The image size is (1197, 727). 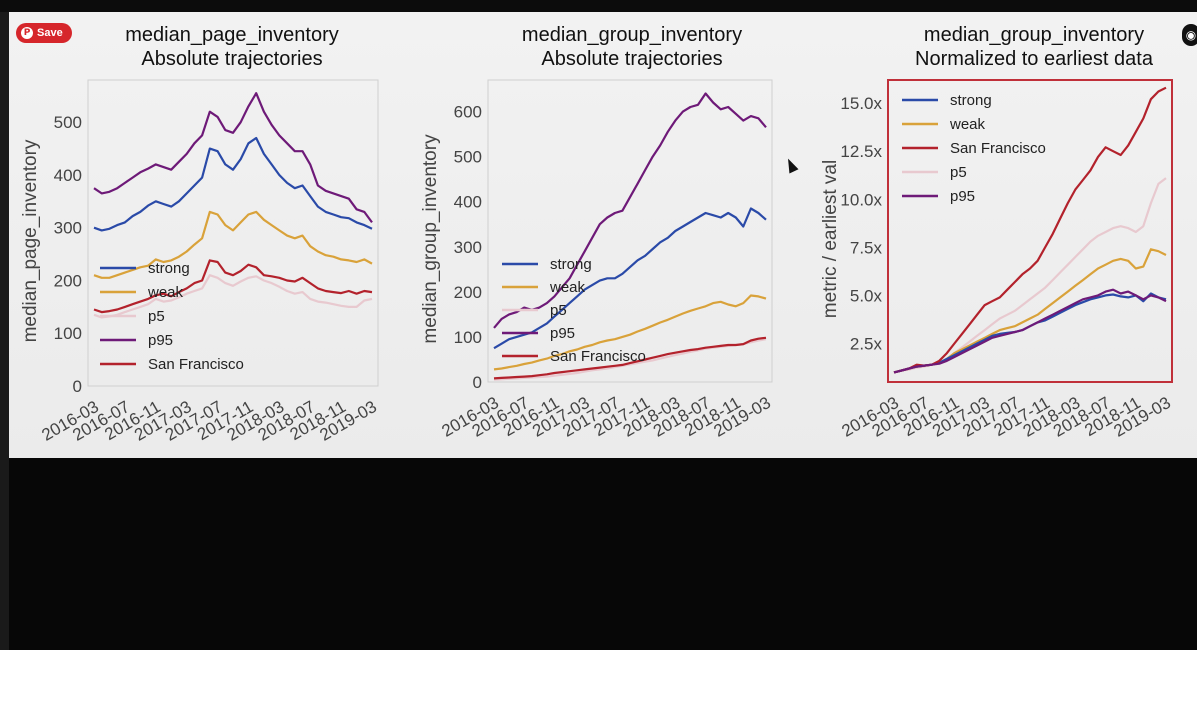 I want to click on y-axis-label: metric / earliest val, so click(x=830, y=239).